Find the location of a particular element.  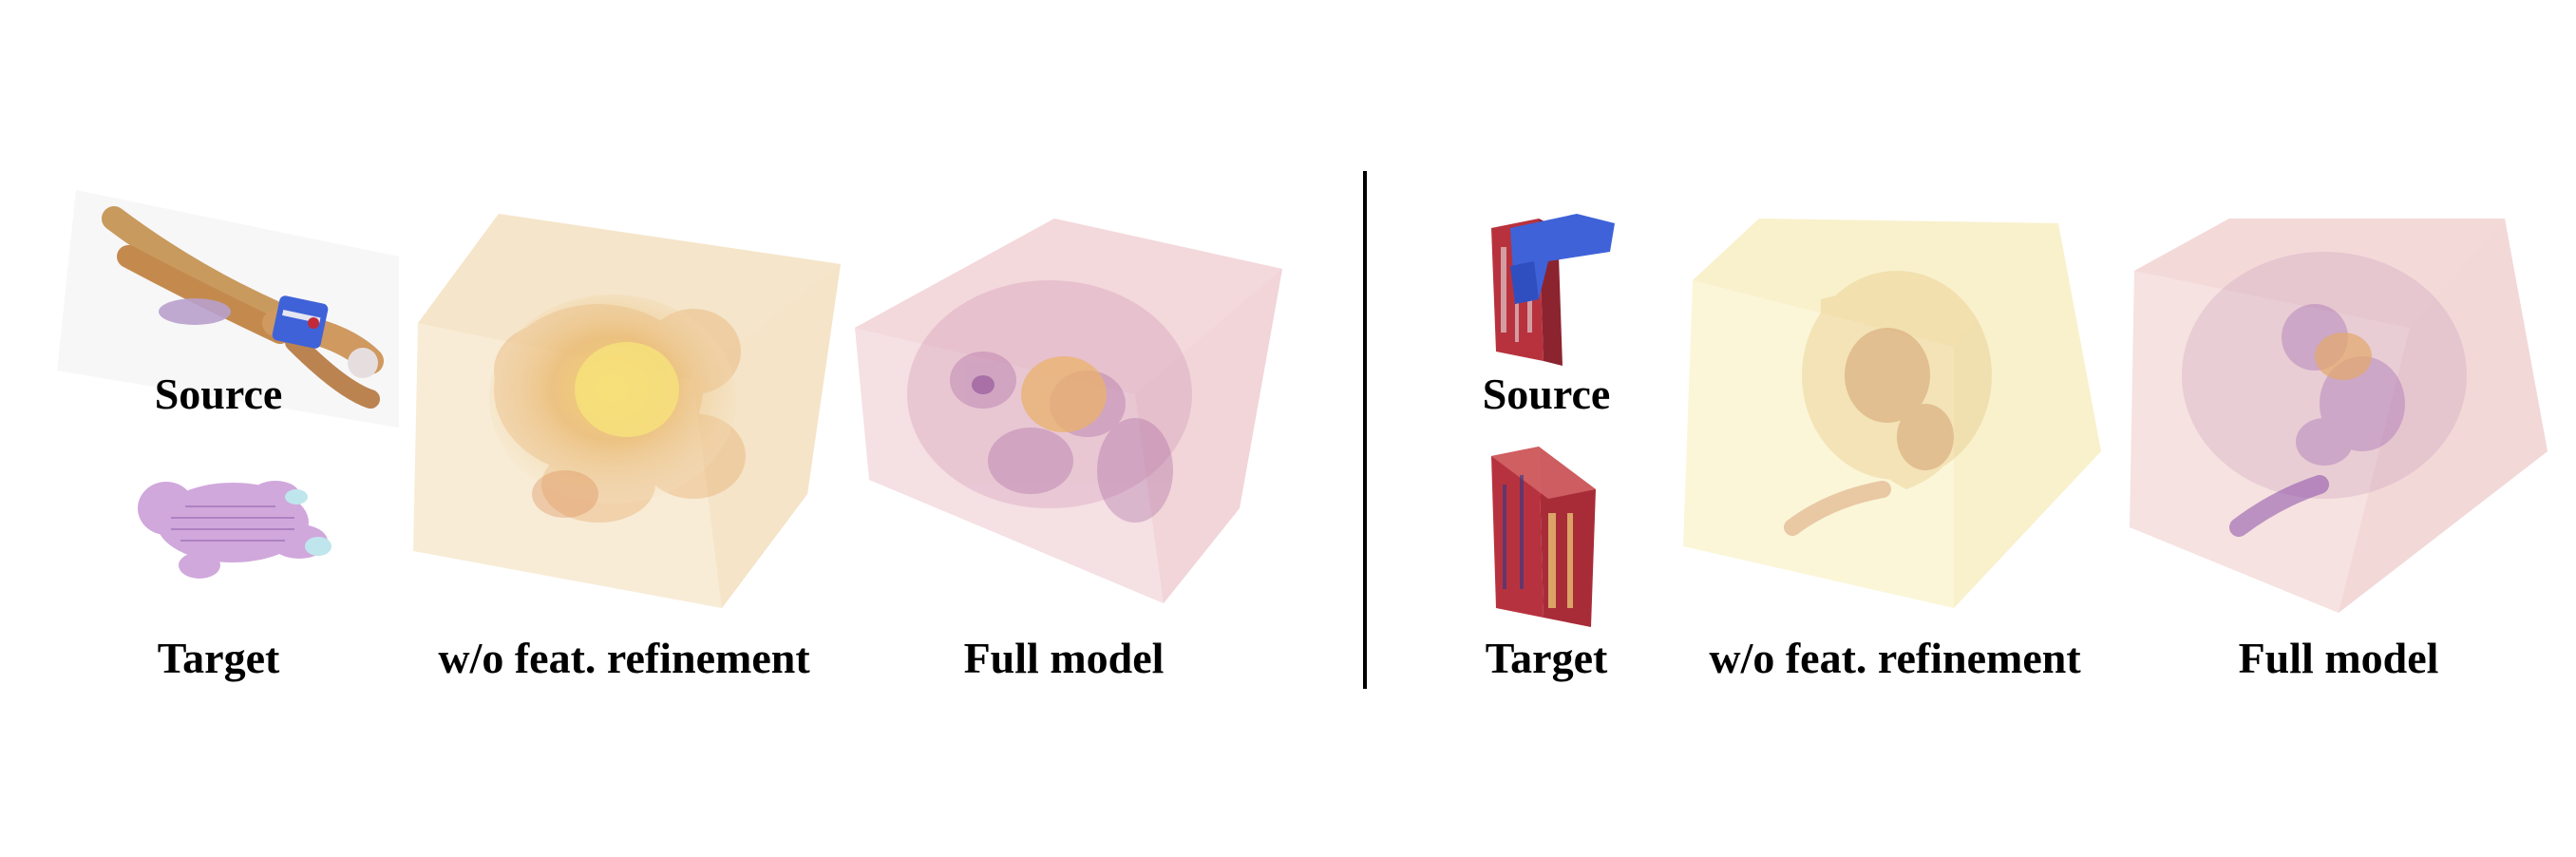

right-ablation-label: w/o feat. refinement is located at coordinates (1895, 658).